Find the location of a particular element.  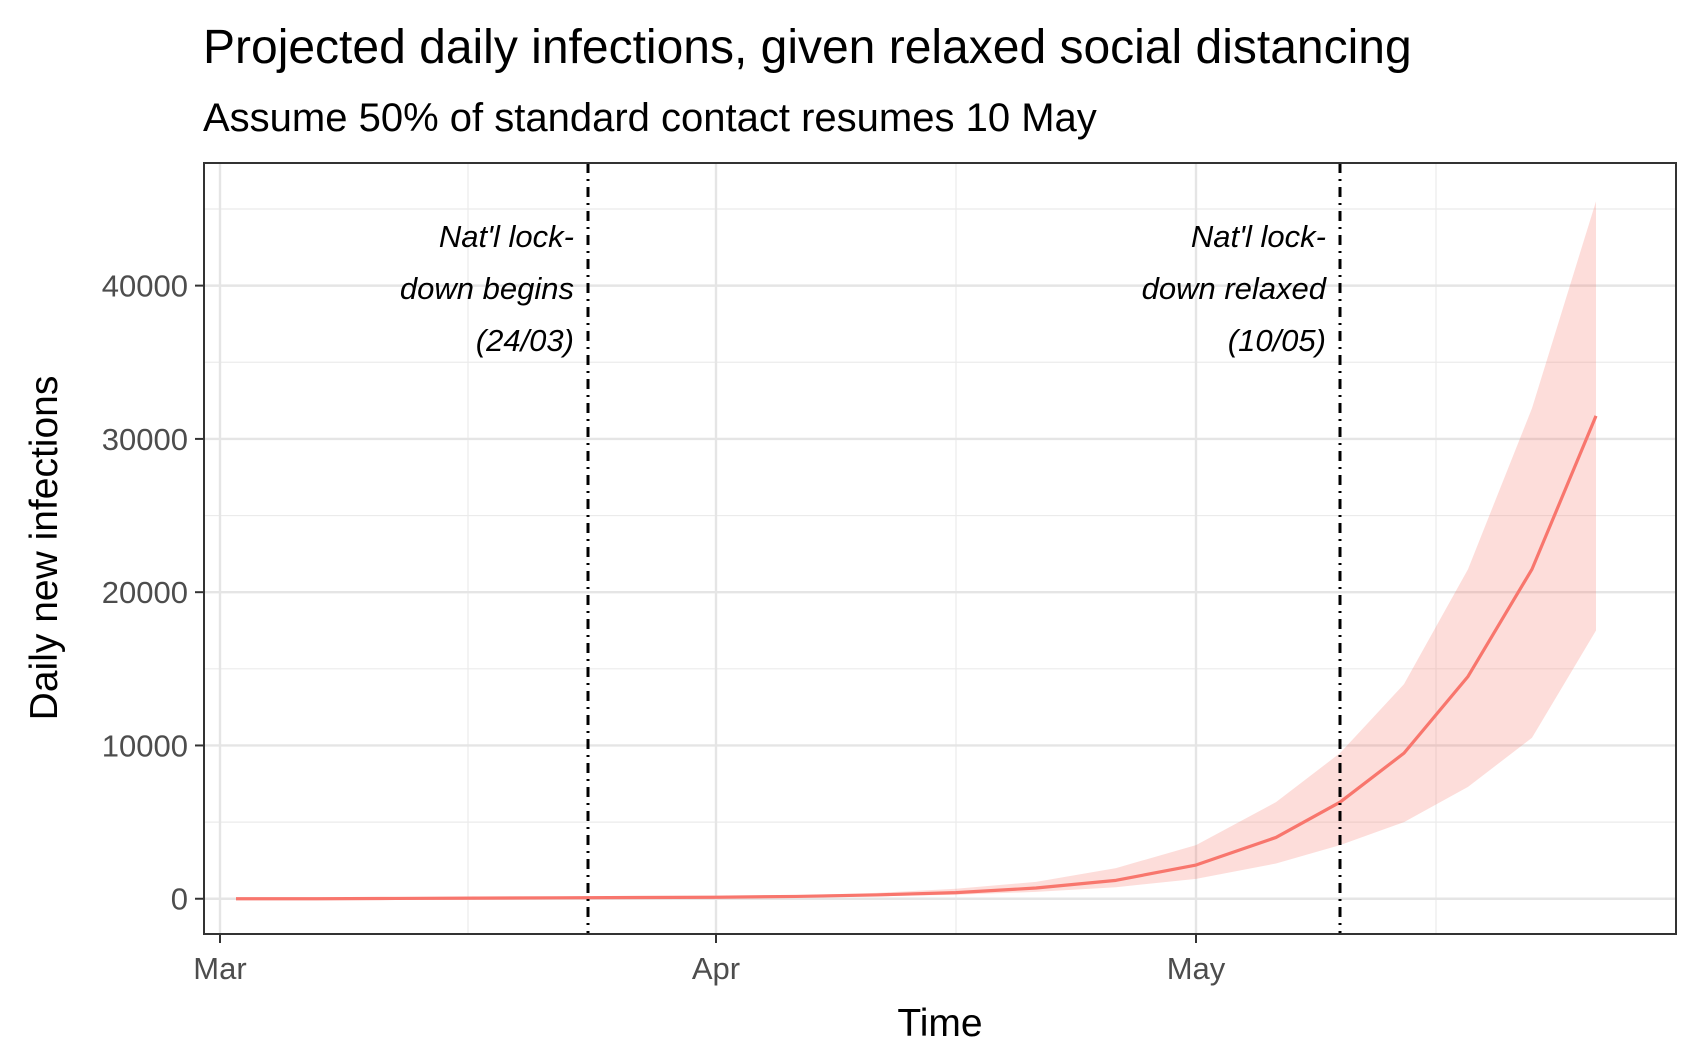

x-tick-label: May is located at coordinates (1196, 968).